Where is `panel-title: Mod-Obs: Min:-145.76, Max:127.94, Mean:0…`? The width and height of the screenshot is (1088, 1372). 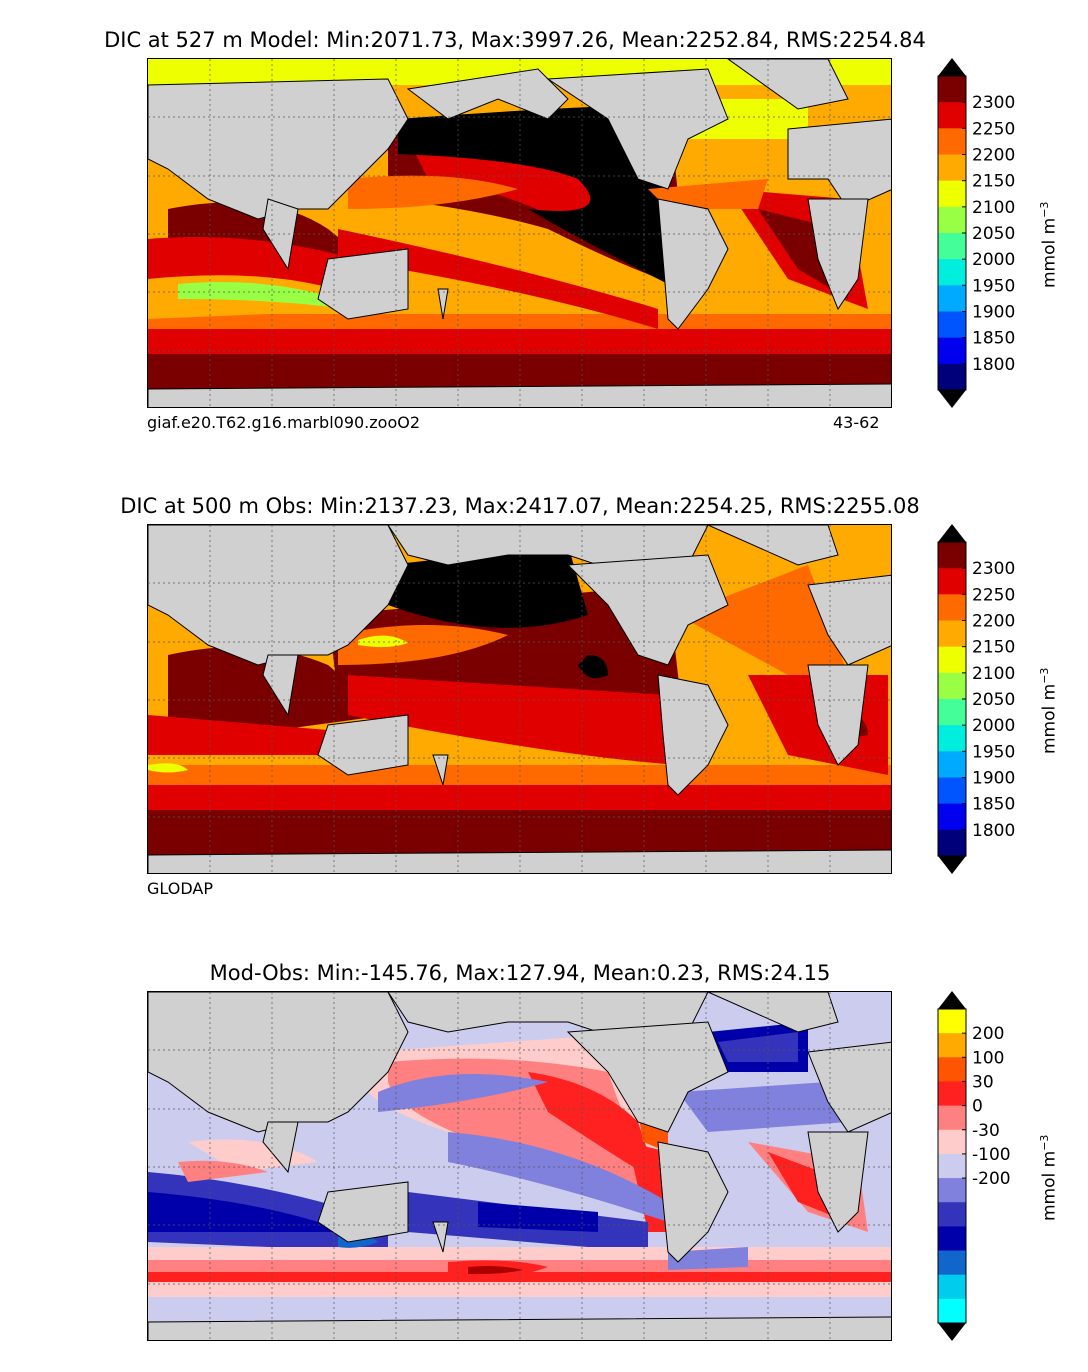 panel-title: Mod-Obs: Min:-145.76, Max:127.94, Mean:0… is located at coordinates (520, 973).